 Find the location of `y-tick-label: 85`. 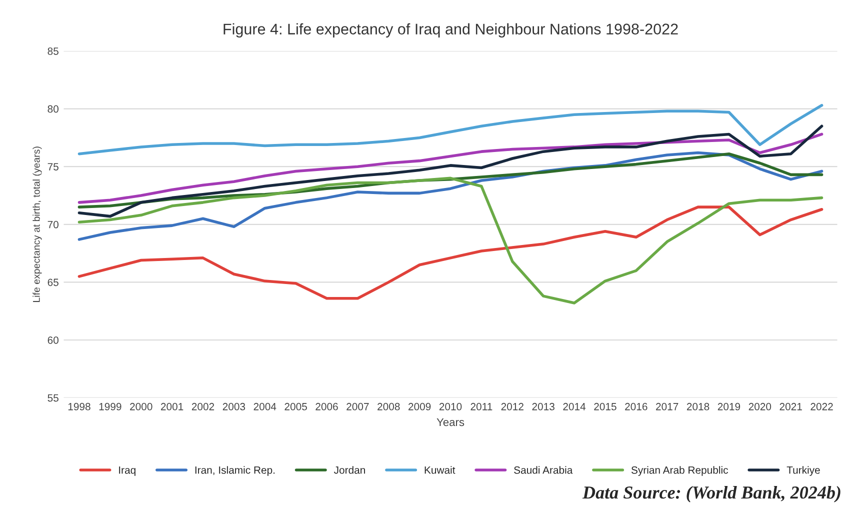

y-tick-label: 85 is located at coordinates (53, 51).